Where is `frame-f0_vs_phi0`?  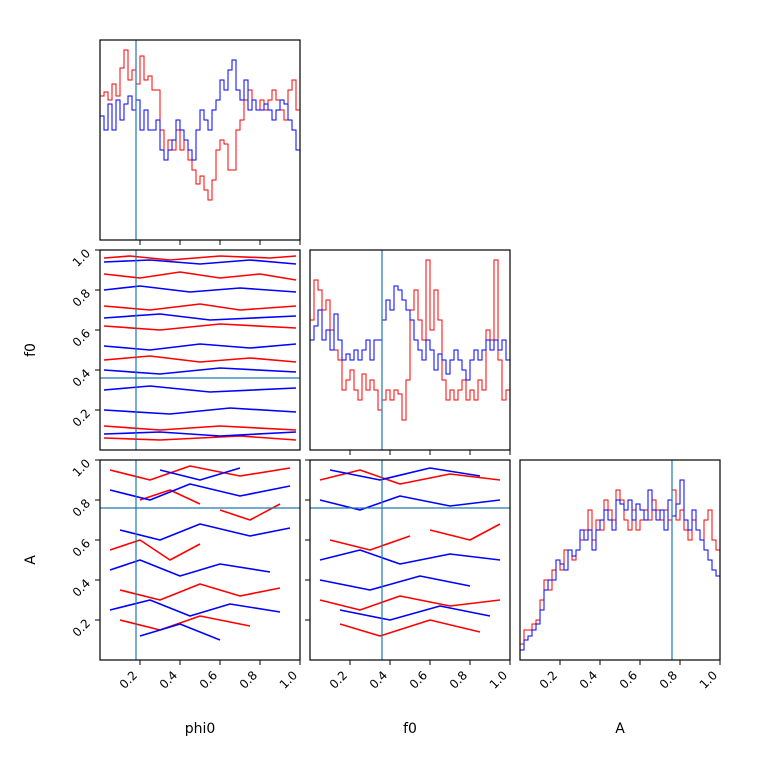
frame-f0_vs_phi0 is located at coordinates (200, 350).